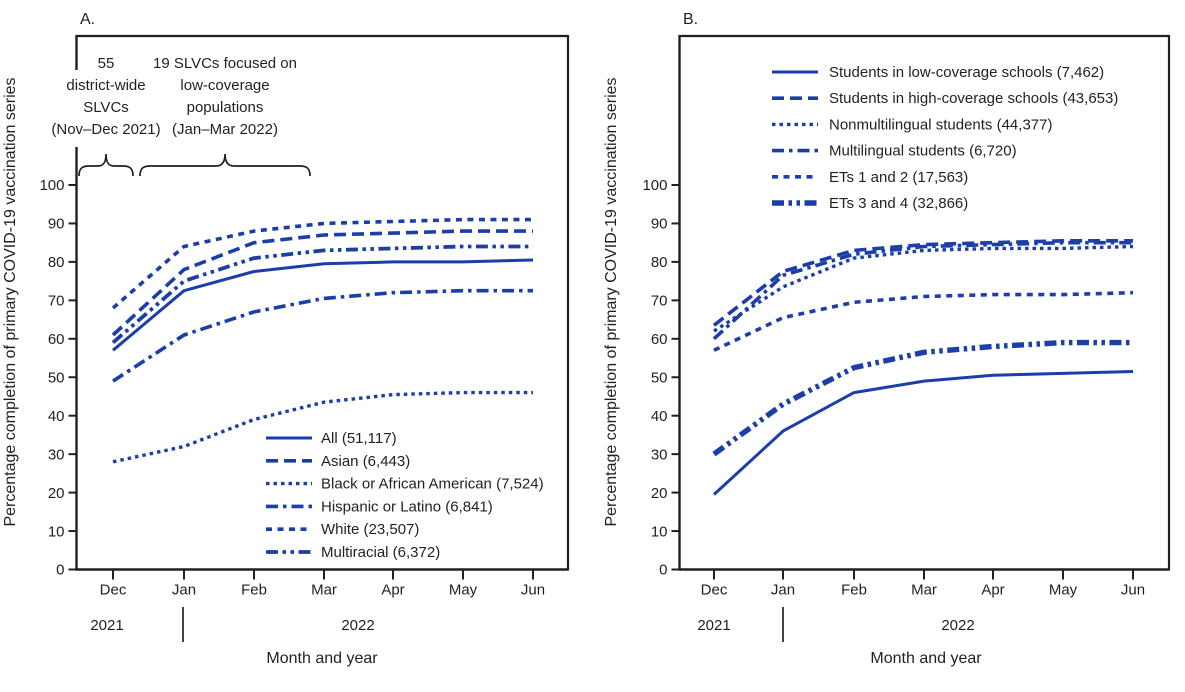 This screenshot has width=1185, height=692. Describe the element at coordinates (898, 177) in the screenshot. I see `legend-label: ETs 1 and 2 (17,563)` at that location.